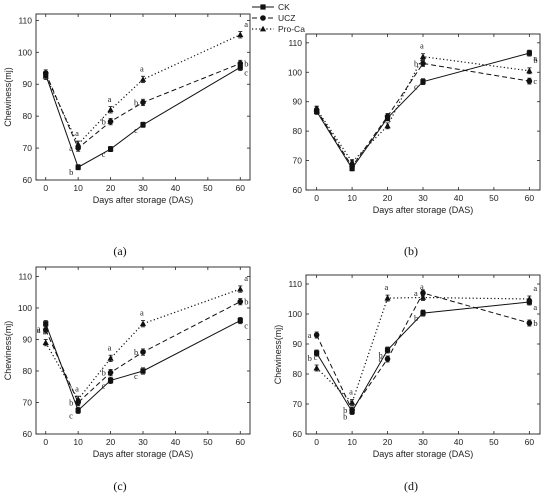 The image size is (550, 495). I want to click on panel-label: (d), so click(411, 486).